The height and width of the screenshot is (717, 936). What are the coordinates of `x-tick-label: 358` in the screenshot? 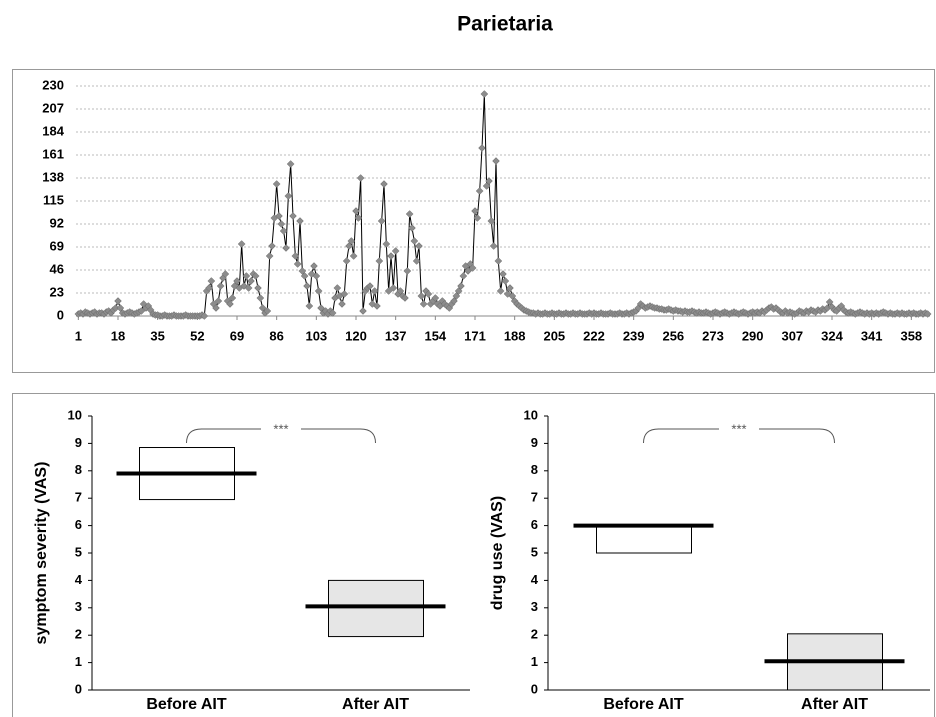 It's located at (911, 335).